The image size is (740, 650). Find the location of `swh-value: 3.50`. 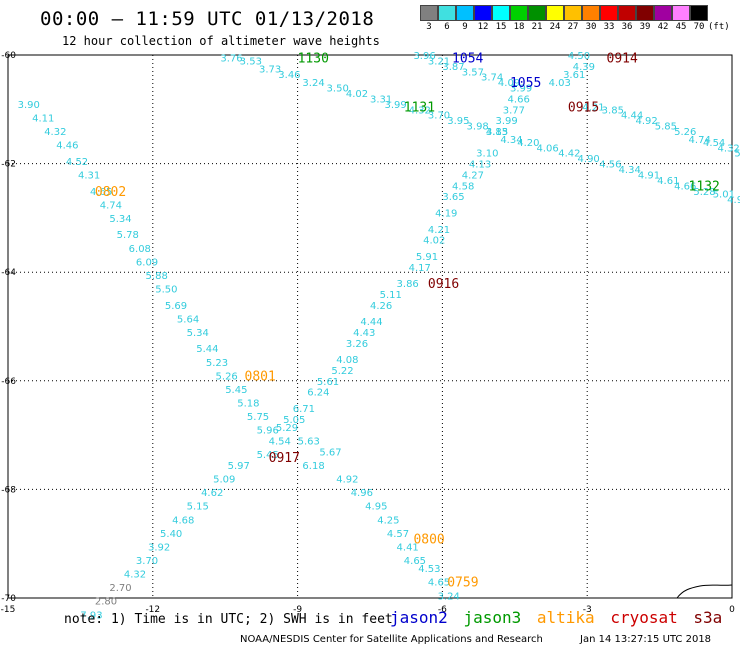

swh-value: 3.50 is located at coordinates (338, 89).